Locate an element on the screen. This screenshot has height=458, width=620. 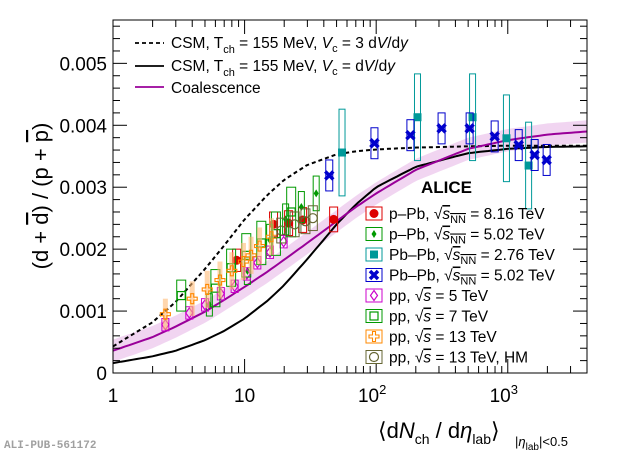
legend-model-label: Coalescence is located at coordinates (216, 88).